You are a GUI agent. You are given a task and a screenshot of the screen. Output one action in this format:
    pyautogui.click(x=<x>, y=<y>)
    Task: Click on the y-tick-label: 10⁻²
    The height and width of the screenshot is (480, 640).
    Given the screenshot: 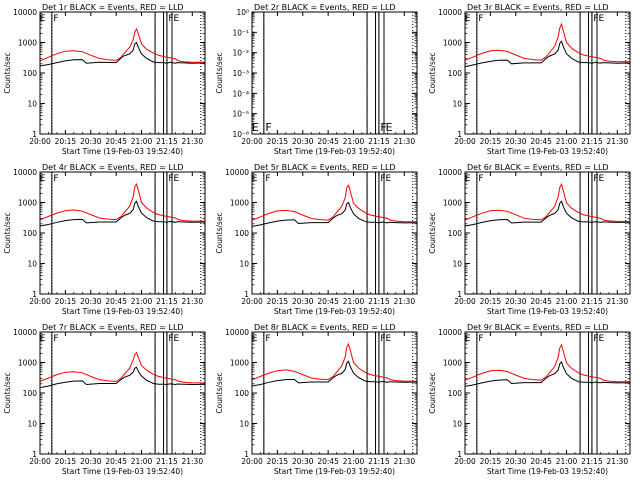 What is the action you would take?
    pyautogui.click(x=240, y=53)
    